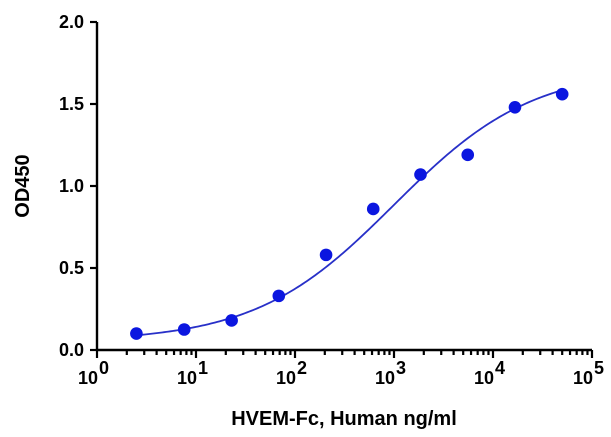 This screenshot has height=437, width=611. Describe the element at coordinates (203, 368) in the screenshot. I see `x-tick-label-exponent: 1` at that location.